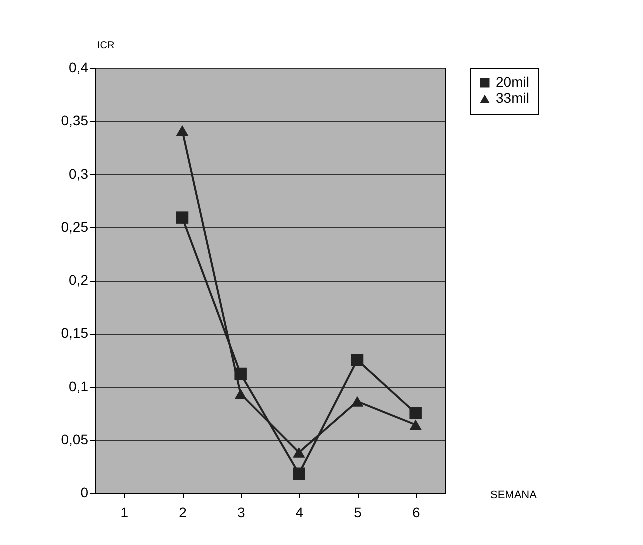 This screenshot has height=545, width=643. I want to click on y-tick-label: 0,2, so click(79, 280).